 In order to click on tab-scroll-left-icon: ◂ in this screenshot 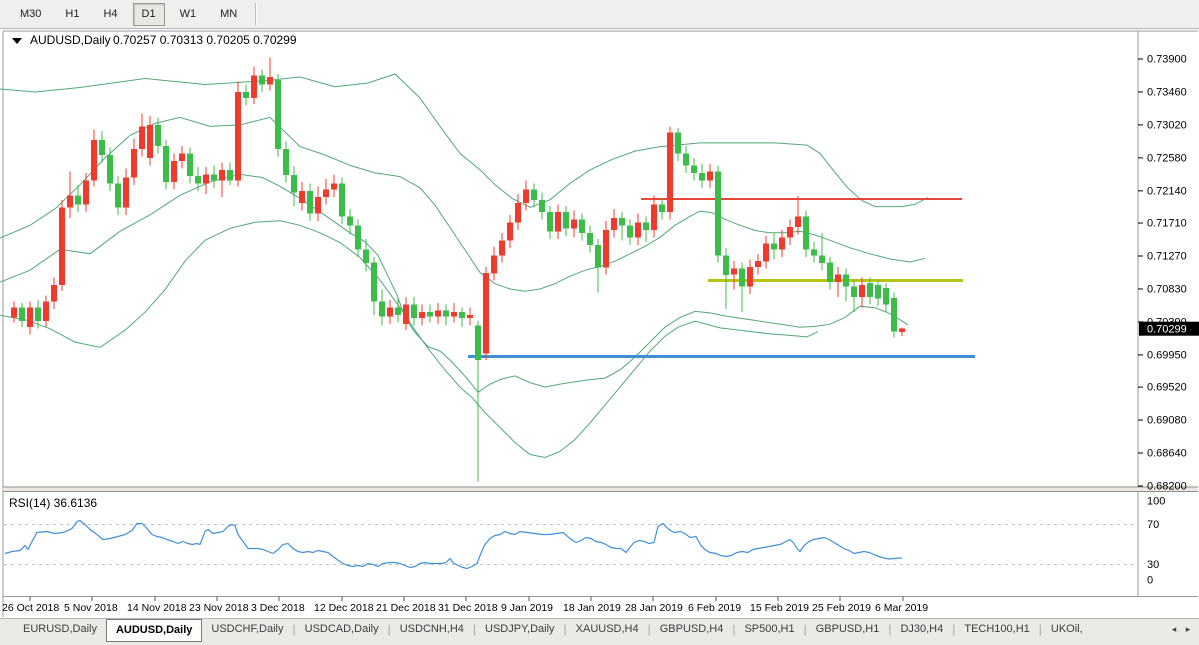, I will do `click(1174, 629)`.